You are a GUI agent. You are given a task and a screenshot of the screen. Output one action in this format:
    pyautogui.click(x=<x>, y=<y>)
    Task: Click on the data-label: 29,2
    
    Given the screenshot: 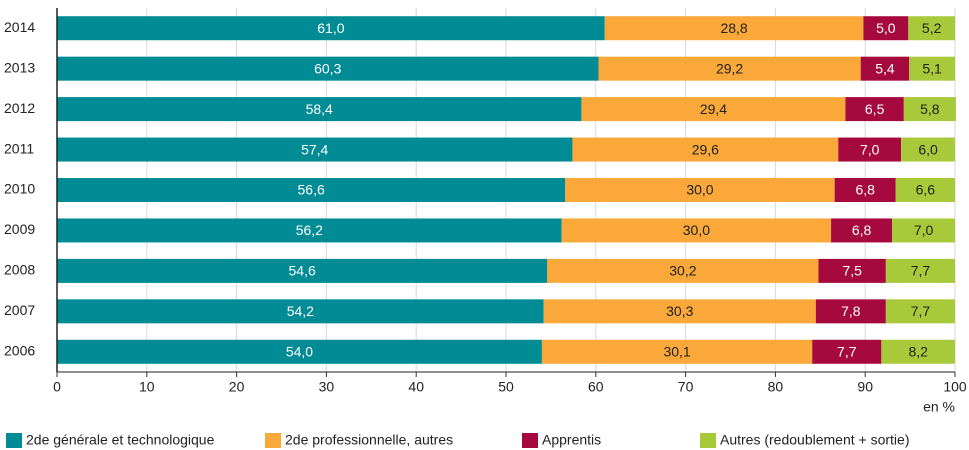 What is the action you would take?
    pyautogui.click(x=729, y=68)
    